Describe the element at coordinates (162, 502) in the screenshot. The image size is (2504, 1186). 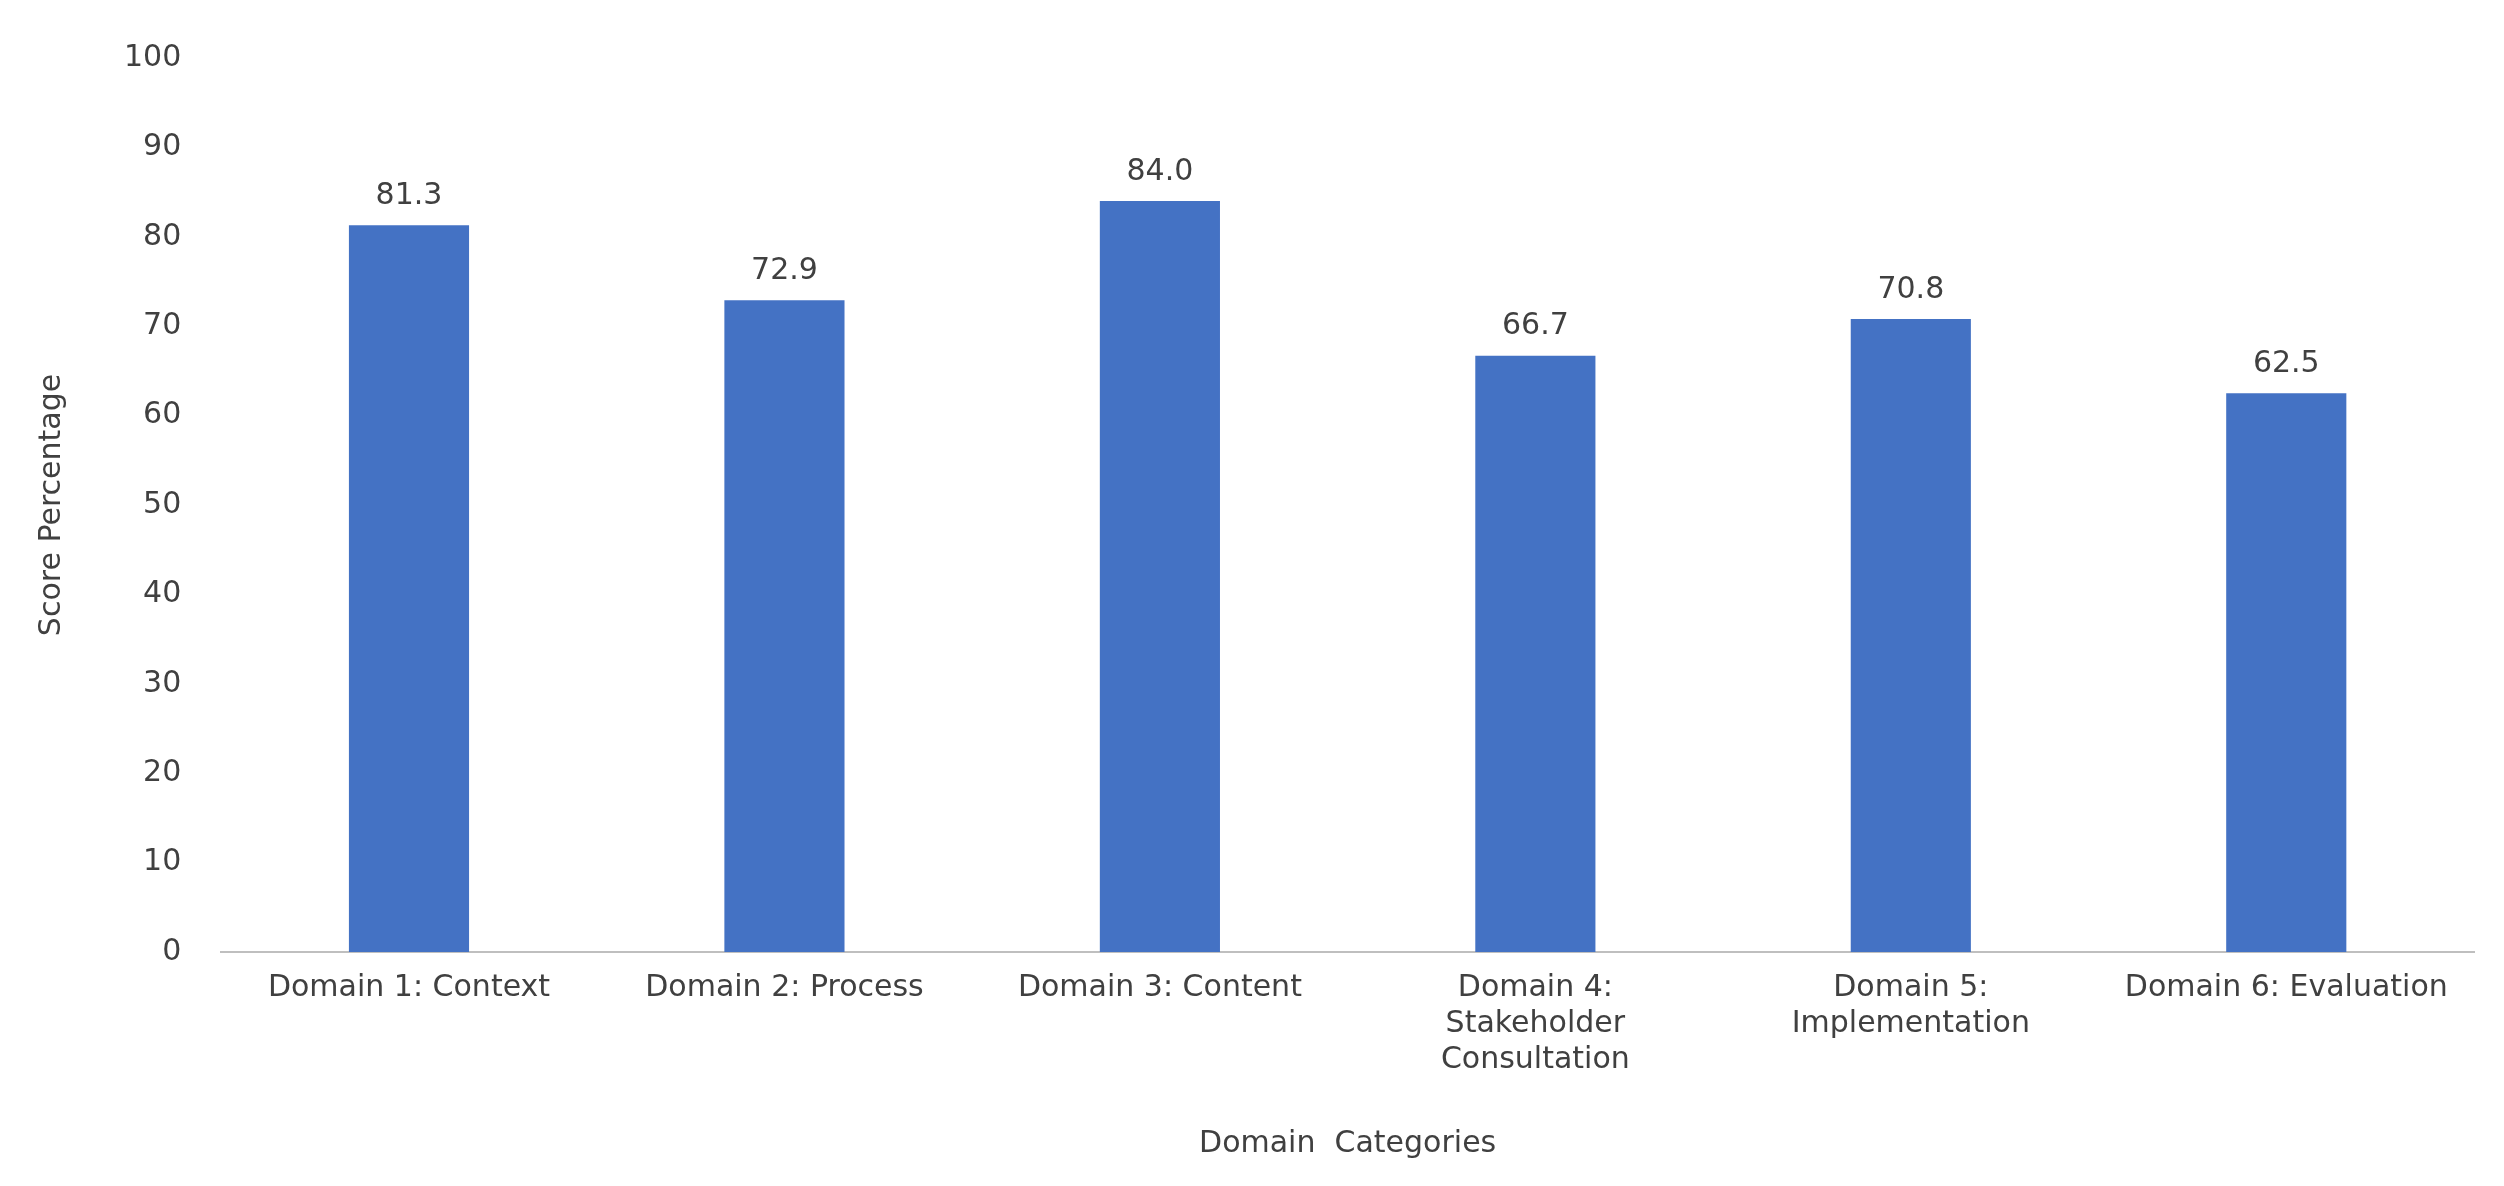
I see `y-tick-label: 50` at that location.